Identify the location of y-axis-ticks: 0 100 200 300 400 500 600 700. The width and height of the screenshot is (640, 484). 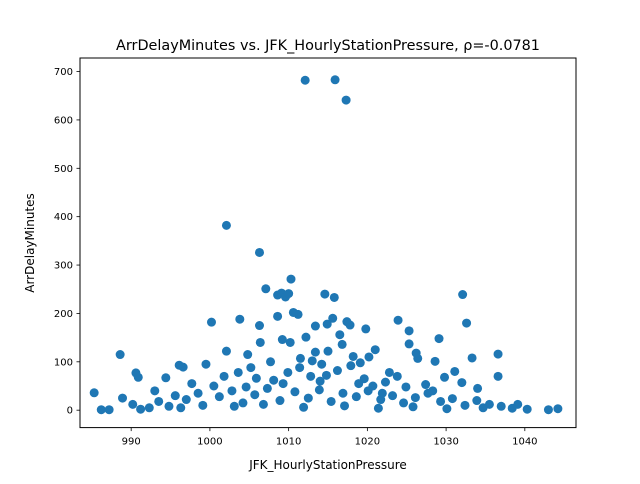
(67, 242).